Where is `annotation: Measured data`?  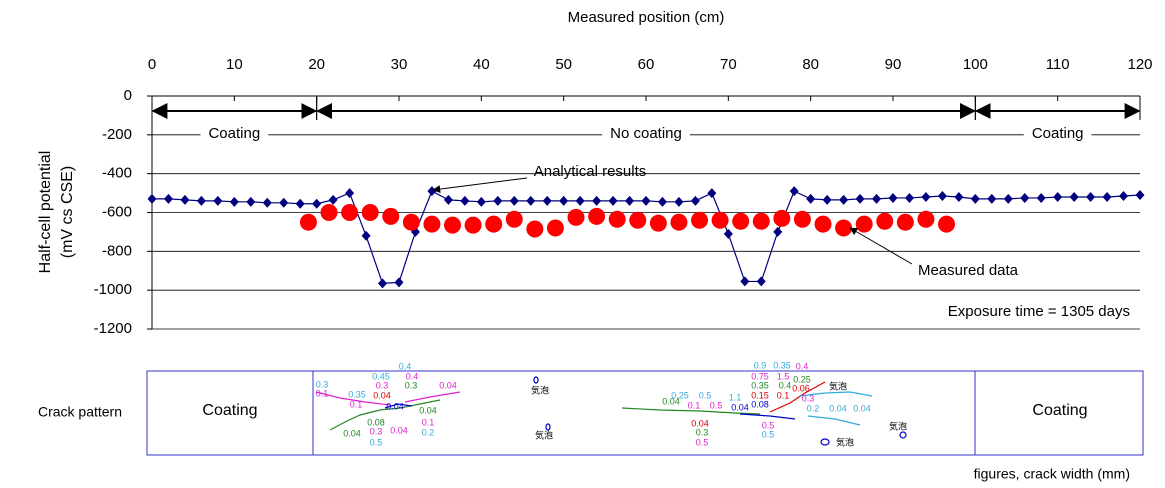 annotation: Measured data is located at coordinates (968, 270).